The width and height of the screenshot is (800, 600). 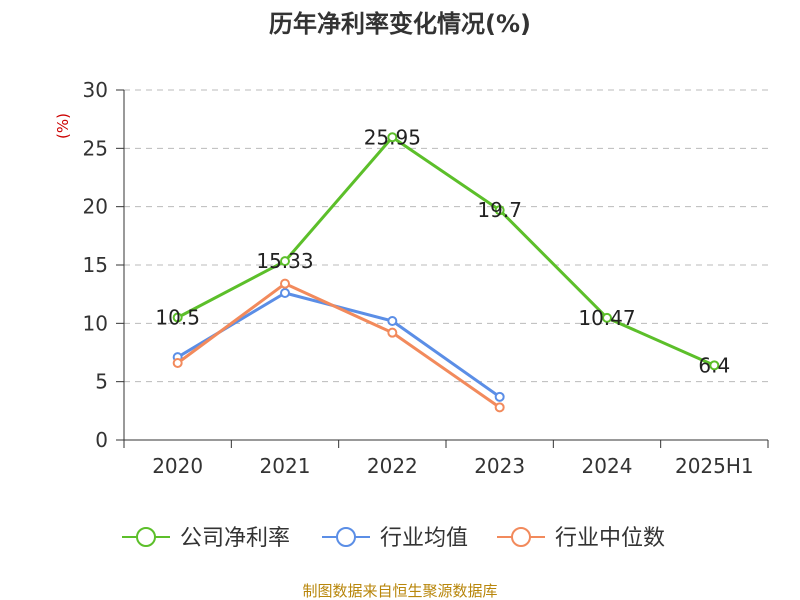 I want to click on data-label: 10.47, so click(x=606, y=318).